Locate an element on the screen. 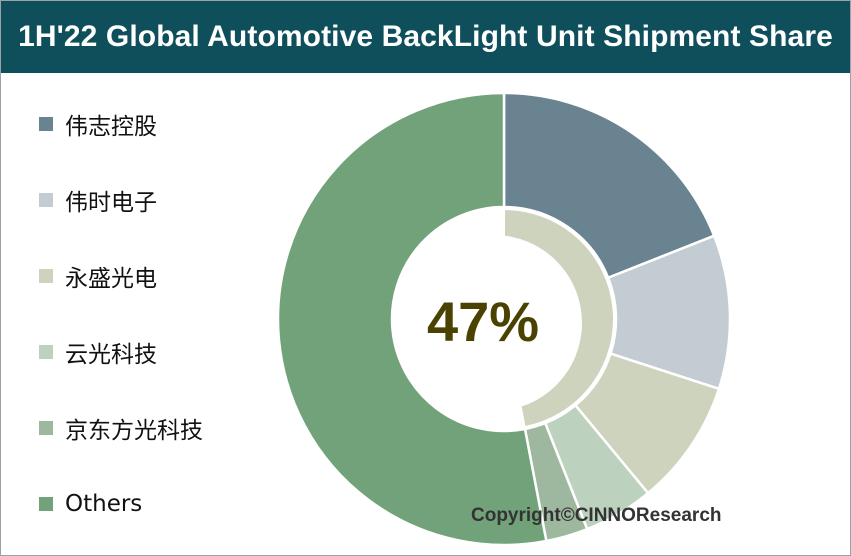 Image resolution: width=851 pixels, height=556 pixels. legend-label: Others is located at coordinates (104, 504).